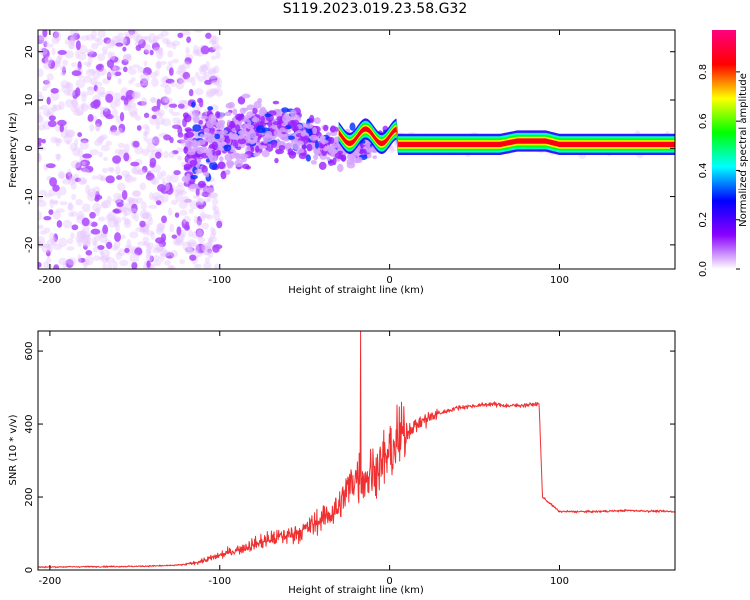  I want to click on colorbar-tick-label: 0.4, so click(703, 170).